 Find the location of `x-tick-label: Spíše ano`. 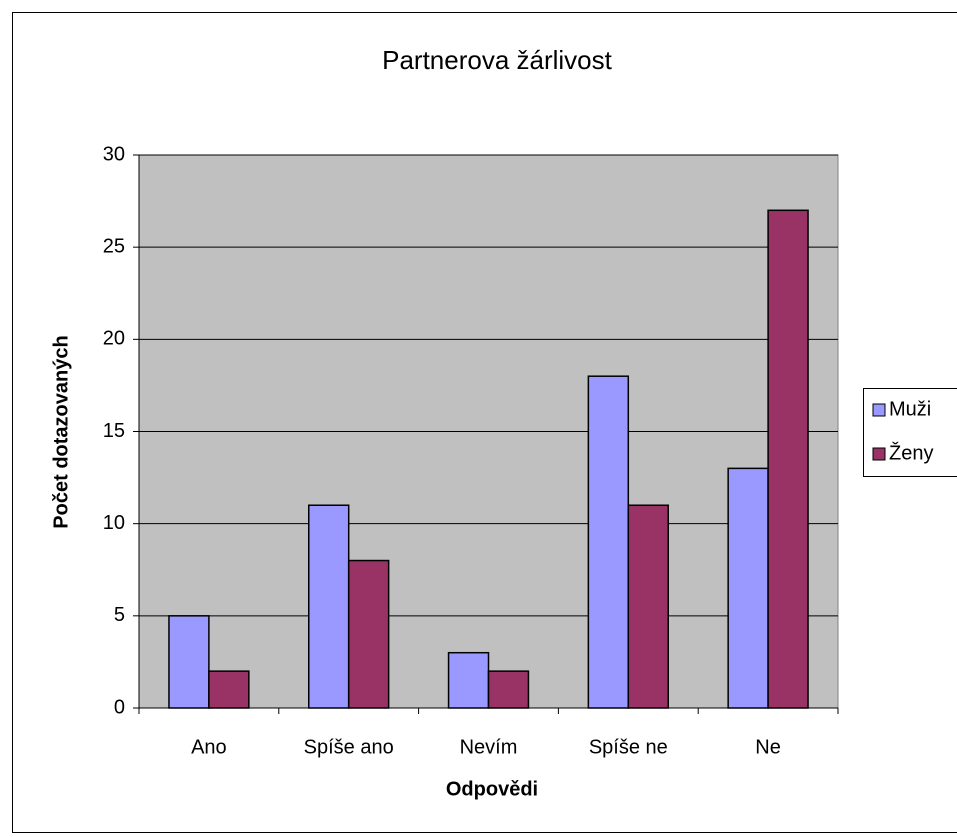

x-tick-label: Spíše ano is located at coordinates (349, 747).